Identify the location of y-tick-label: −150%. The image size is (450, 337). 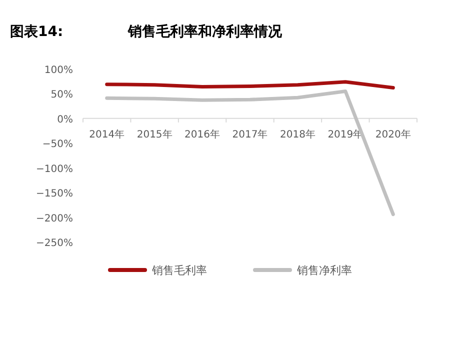
(54, 194).